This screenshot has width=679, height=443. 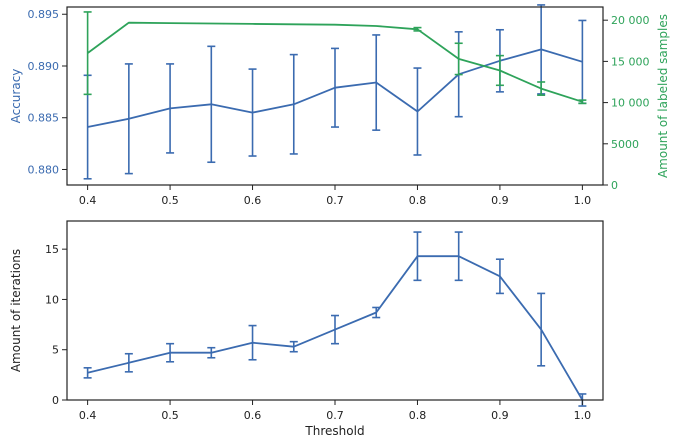 What do you see at coordinates (44, 118) in the screenshot?
I see `y-tick-label: 0.885` at bounding box center [44, 118].